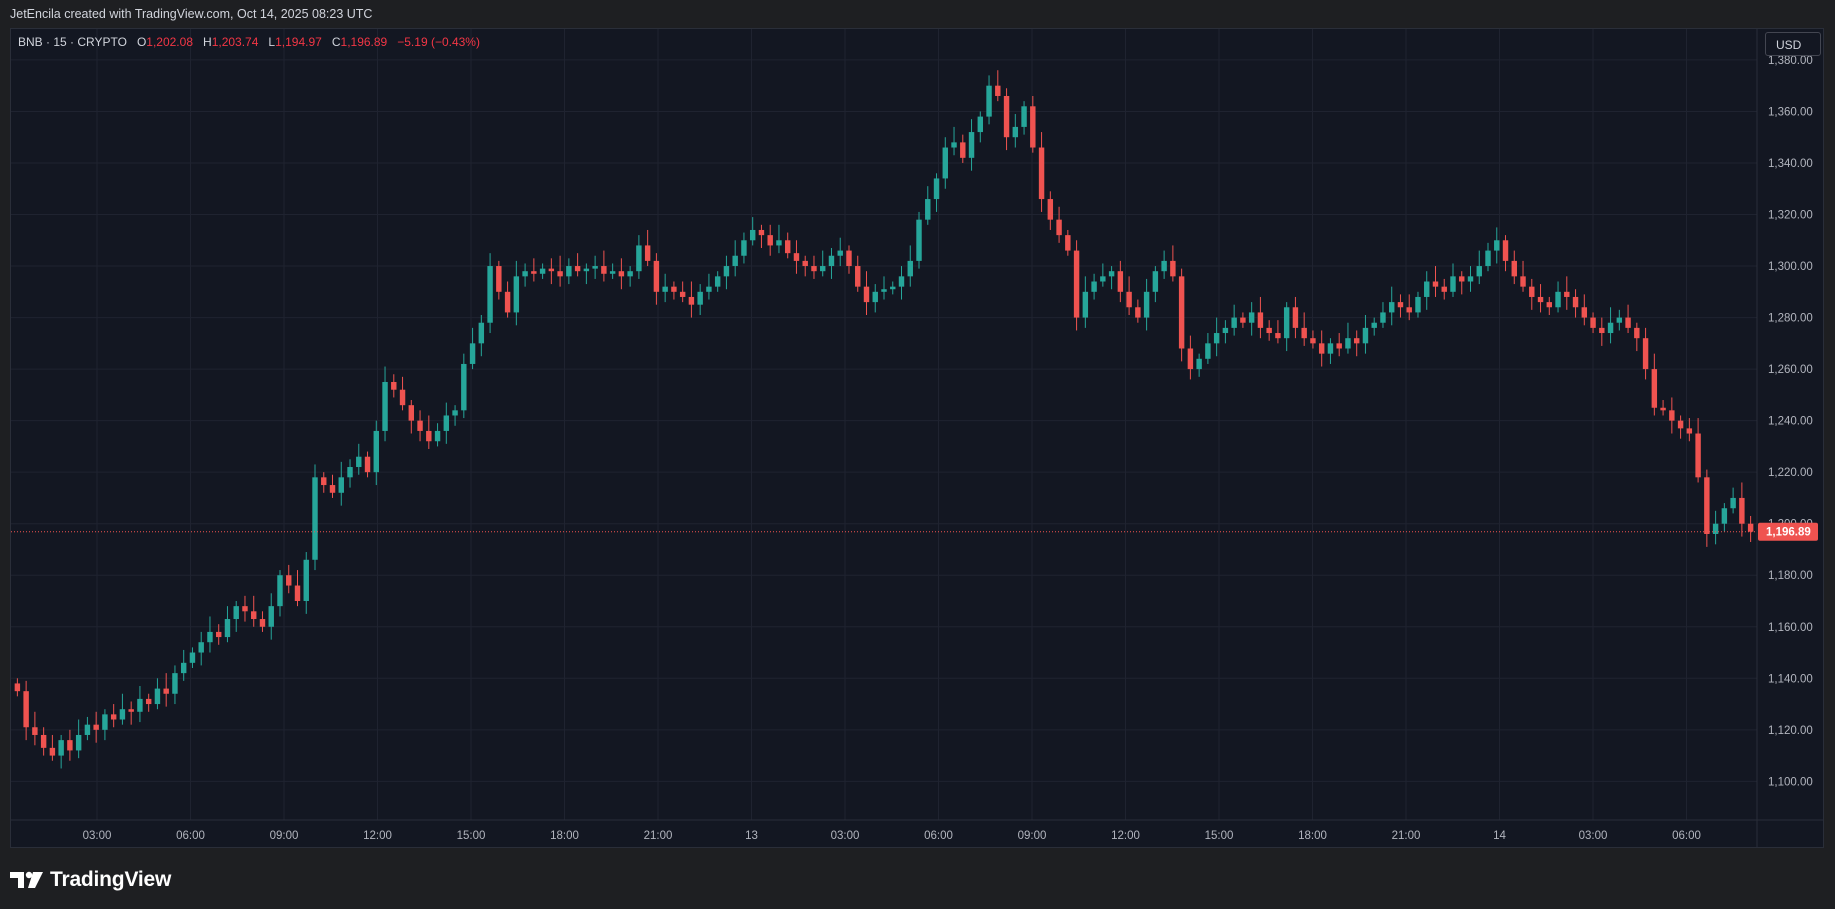 Image resolution: width=1835 pixels, height=909 pixels. I want to click on legend-close-label: C, so click(336, 42).